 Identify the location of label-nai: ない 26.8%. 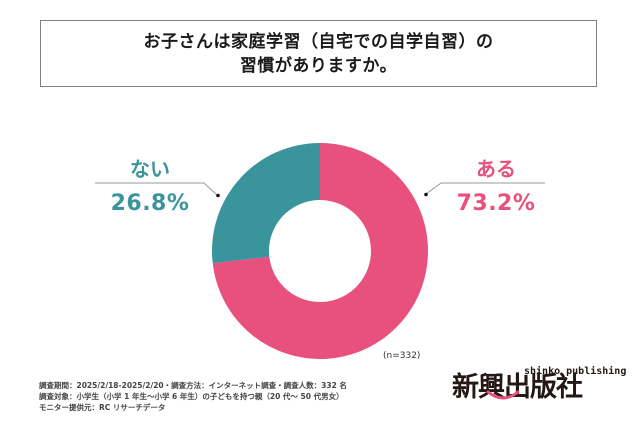
(150, 187).